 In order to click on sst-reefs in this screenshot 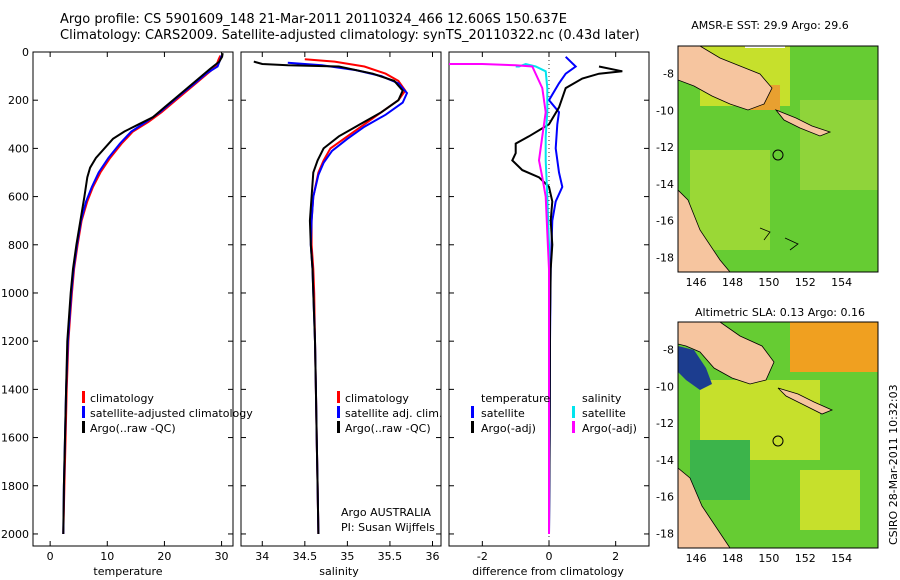, I will do `click(779, 239)`.